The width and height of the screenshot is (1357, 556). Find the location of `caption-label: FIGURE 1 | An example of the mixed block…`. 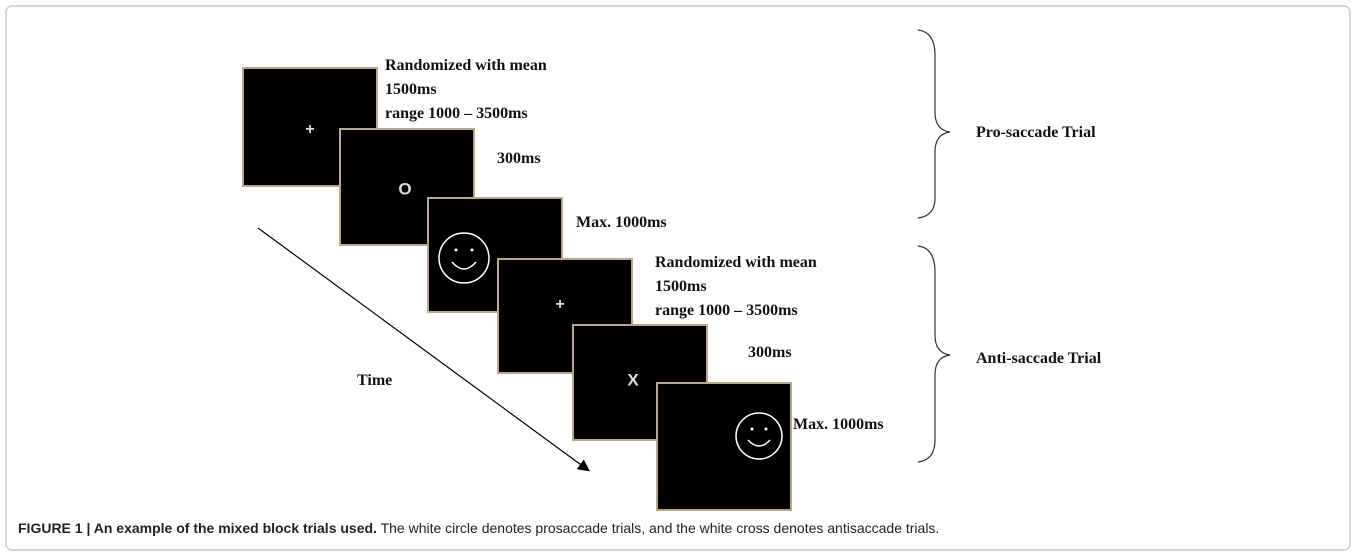

caption-label: FIGURE 1 | An example of the mixed block… is located at coordinates (197, 528).